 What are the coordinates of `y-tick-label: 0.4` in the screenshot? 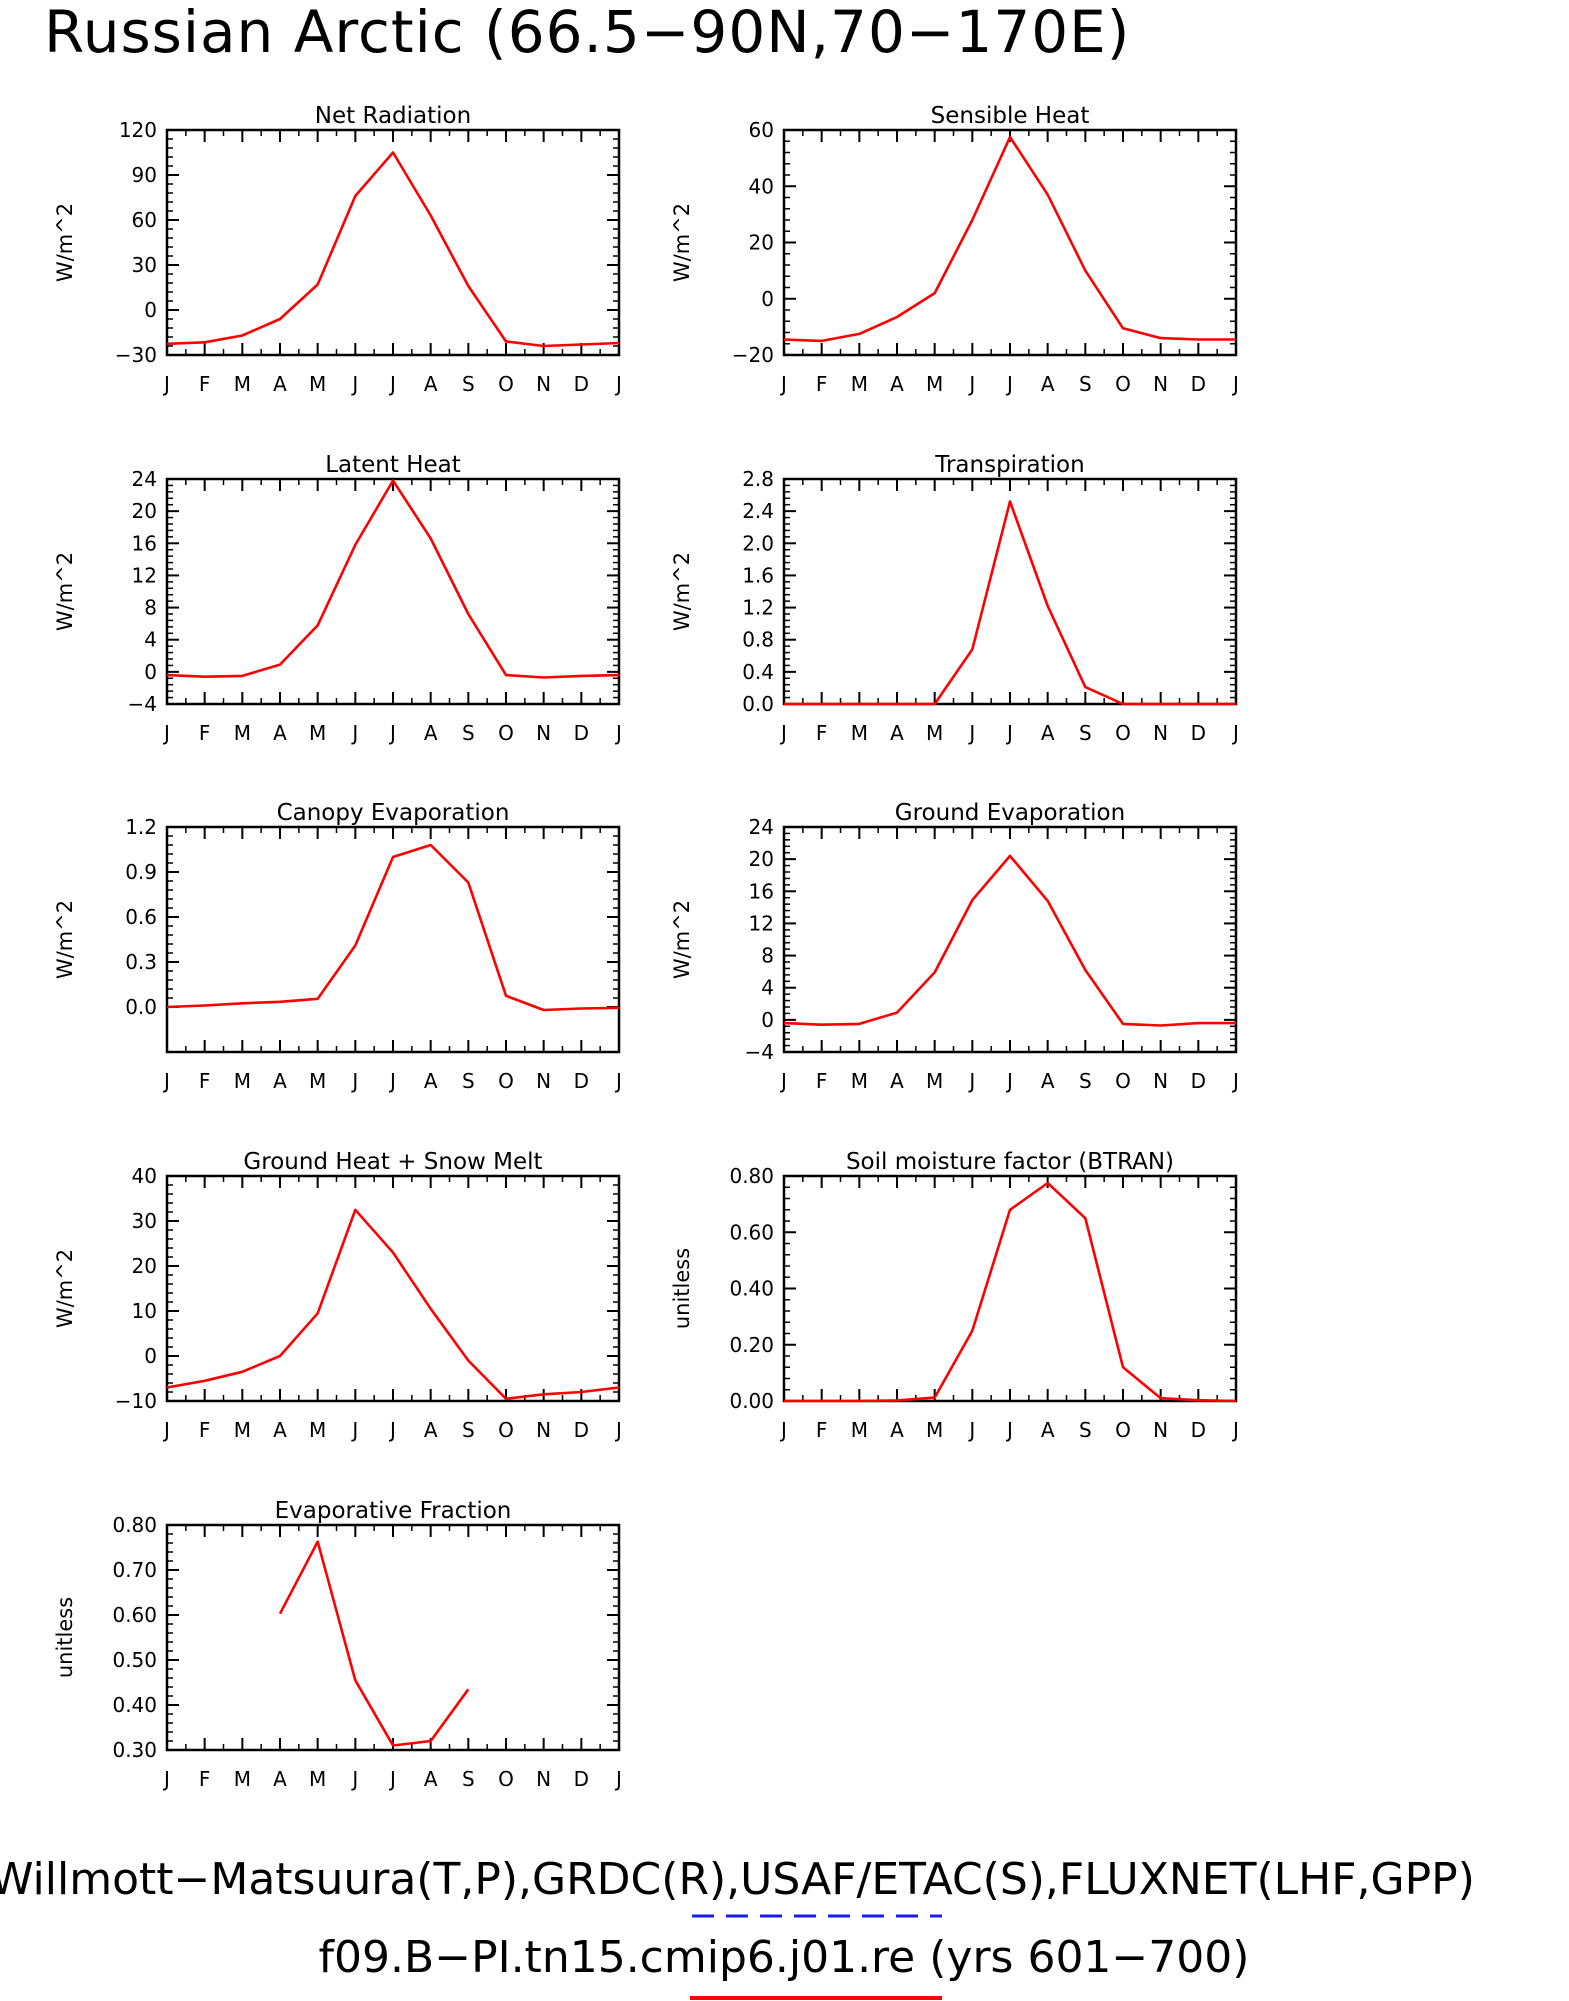 It's located at (758, 672).